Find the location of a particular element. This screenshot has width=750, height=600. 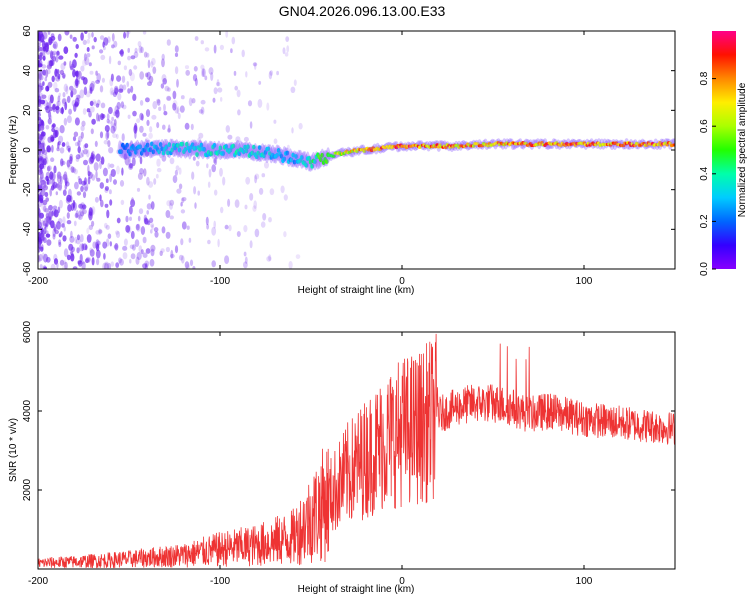

snr-xlabel: Height of straight line (km) is located at coordinates (356, 589).